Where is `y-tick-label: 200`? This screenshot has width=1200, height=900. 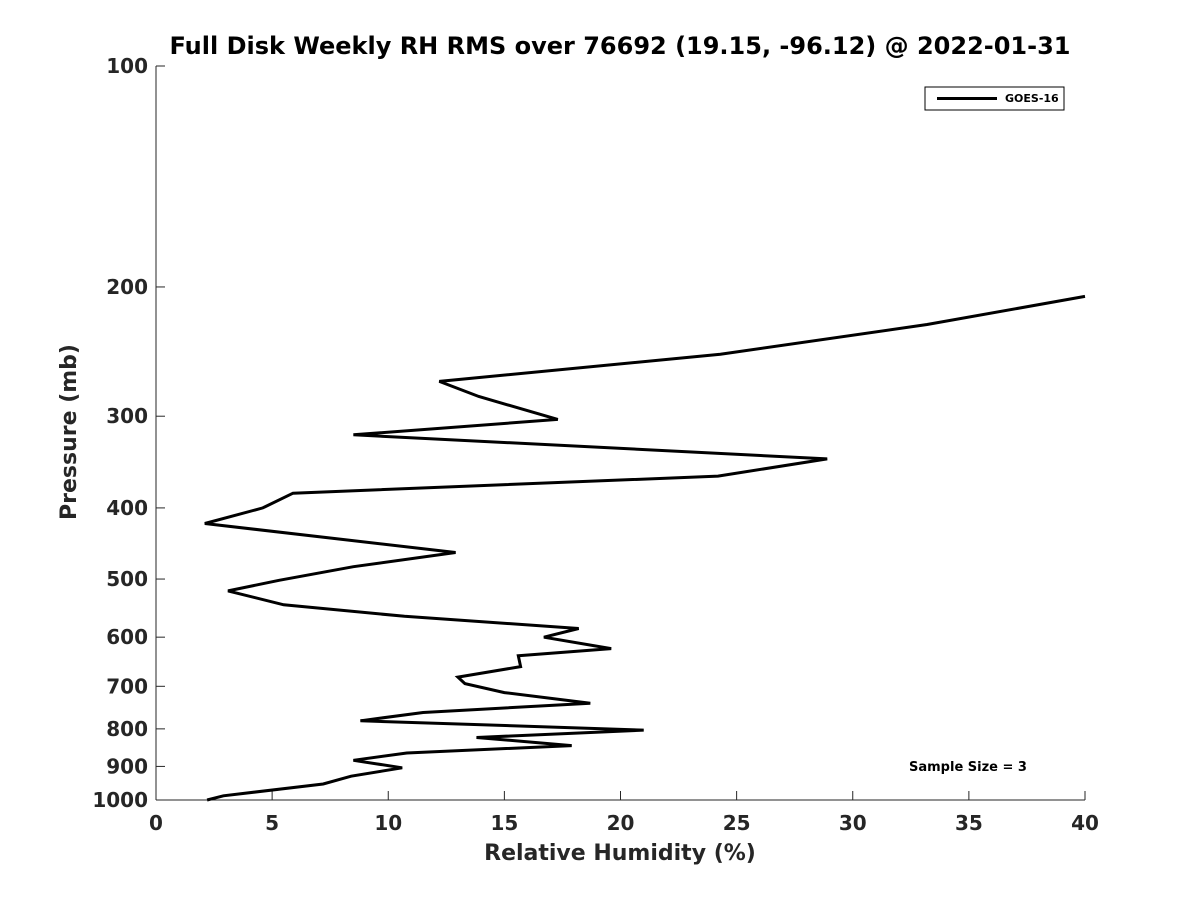 y-tick-label: 200 is located at coordinates (127, 287).